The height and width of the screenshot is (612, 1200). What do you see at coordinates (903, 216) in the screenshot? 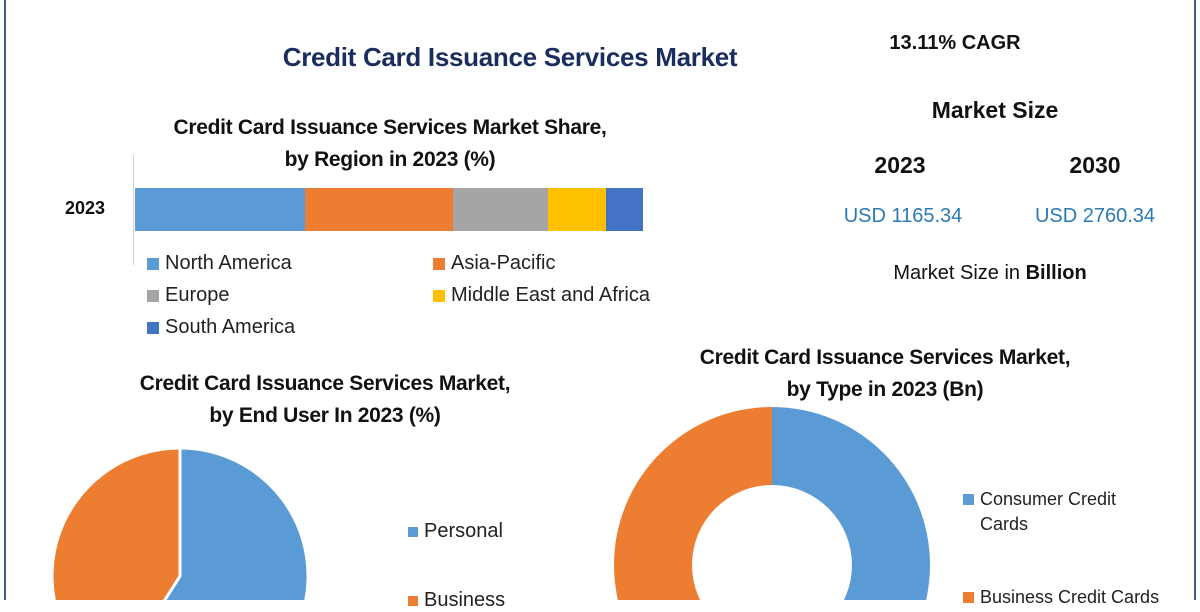
I see `market-size-start-value: USD 1165.34` at bounding box center [903, 216].